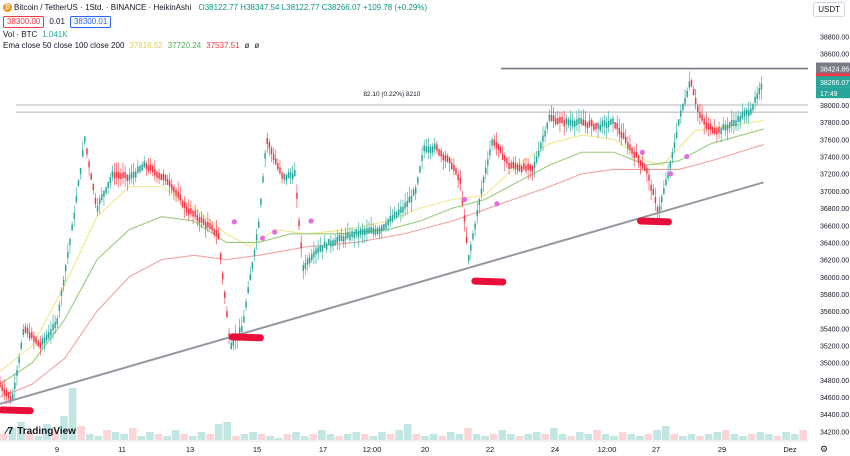 The width and height of the screenshot is (850, 456). Describe the element at coordinates (20, 34) in the screenshot. I see `volume-label: Vol · BTC` at that location.